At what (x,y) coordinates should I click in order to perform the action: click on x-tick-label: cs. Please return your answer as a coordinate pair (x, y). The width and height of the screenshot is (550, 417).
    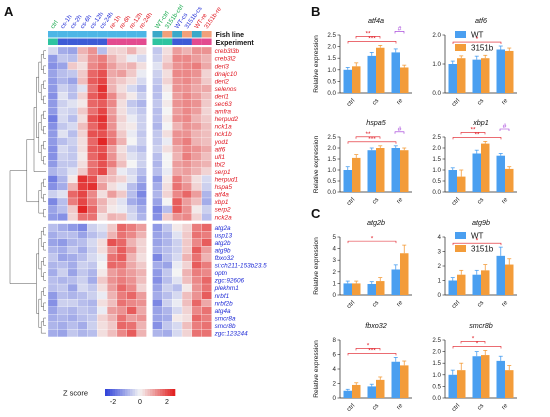
    Looking at the image, I should click on (375, 303).